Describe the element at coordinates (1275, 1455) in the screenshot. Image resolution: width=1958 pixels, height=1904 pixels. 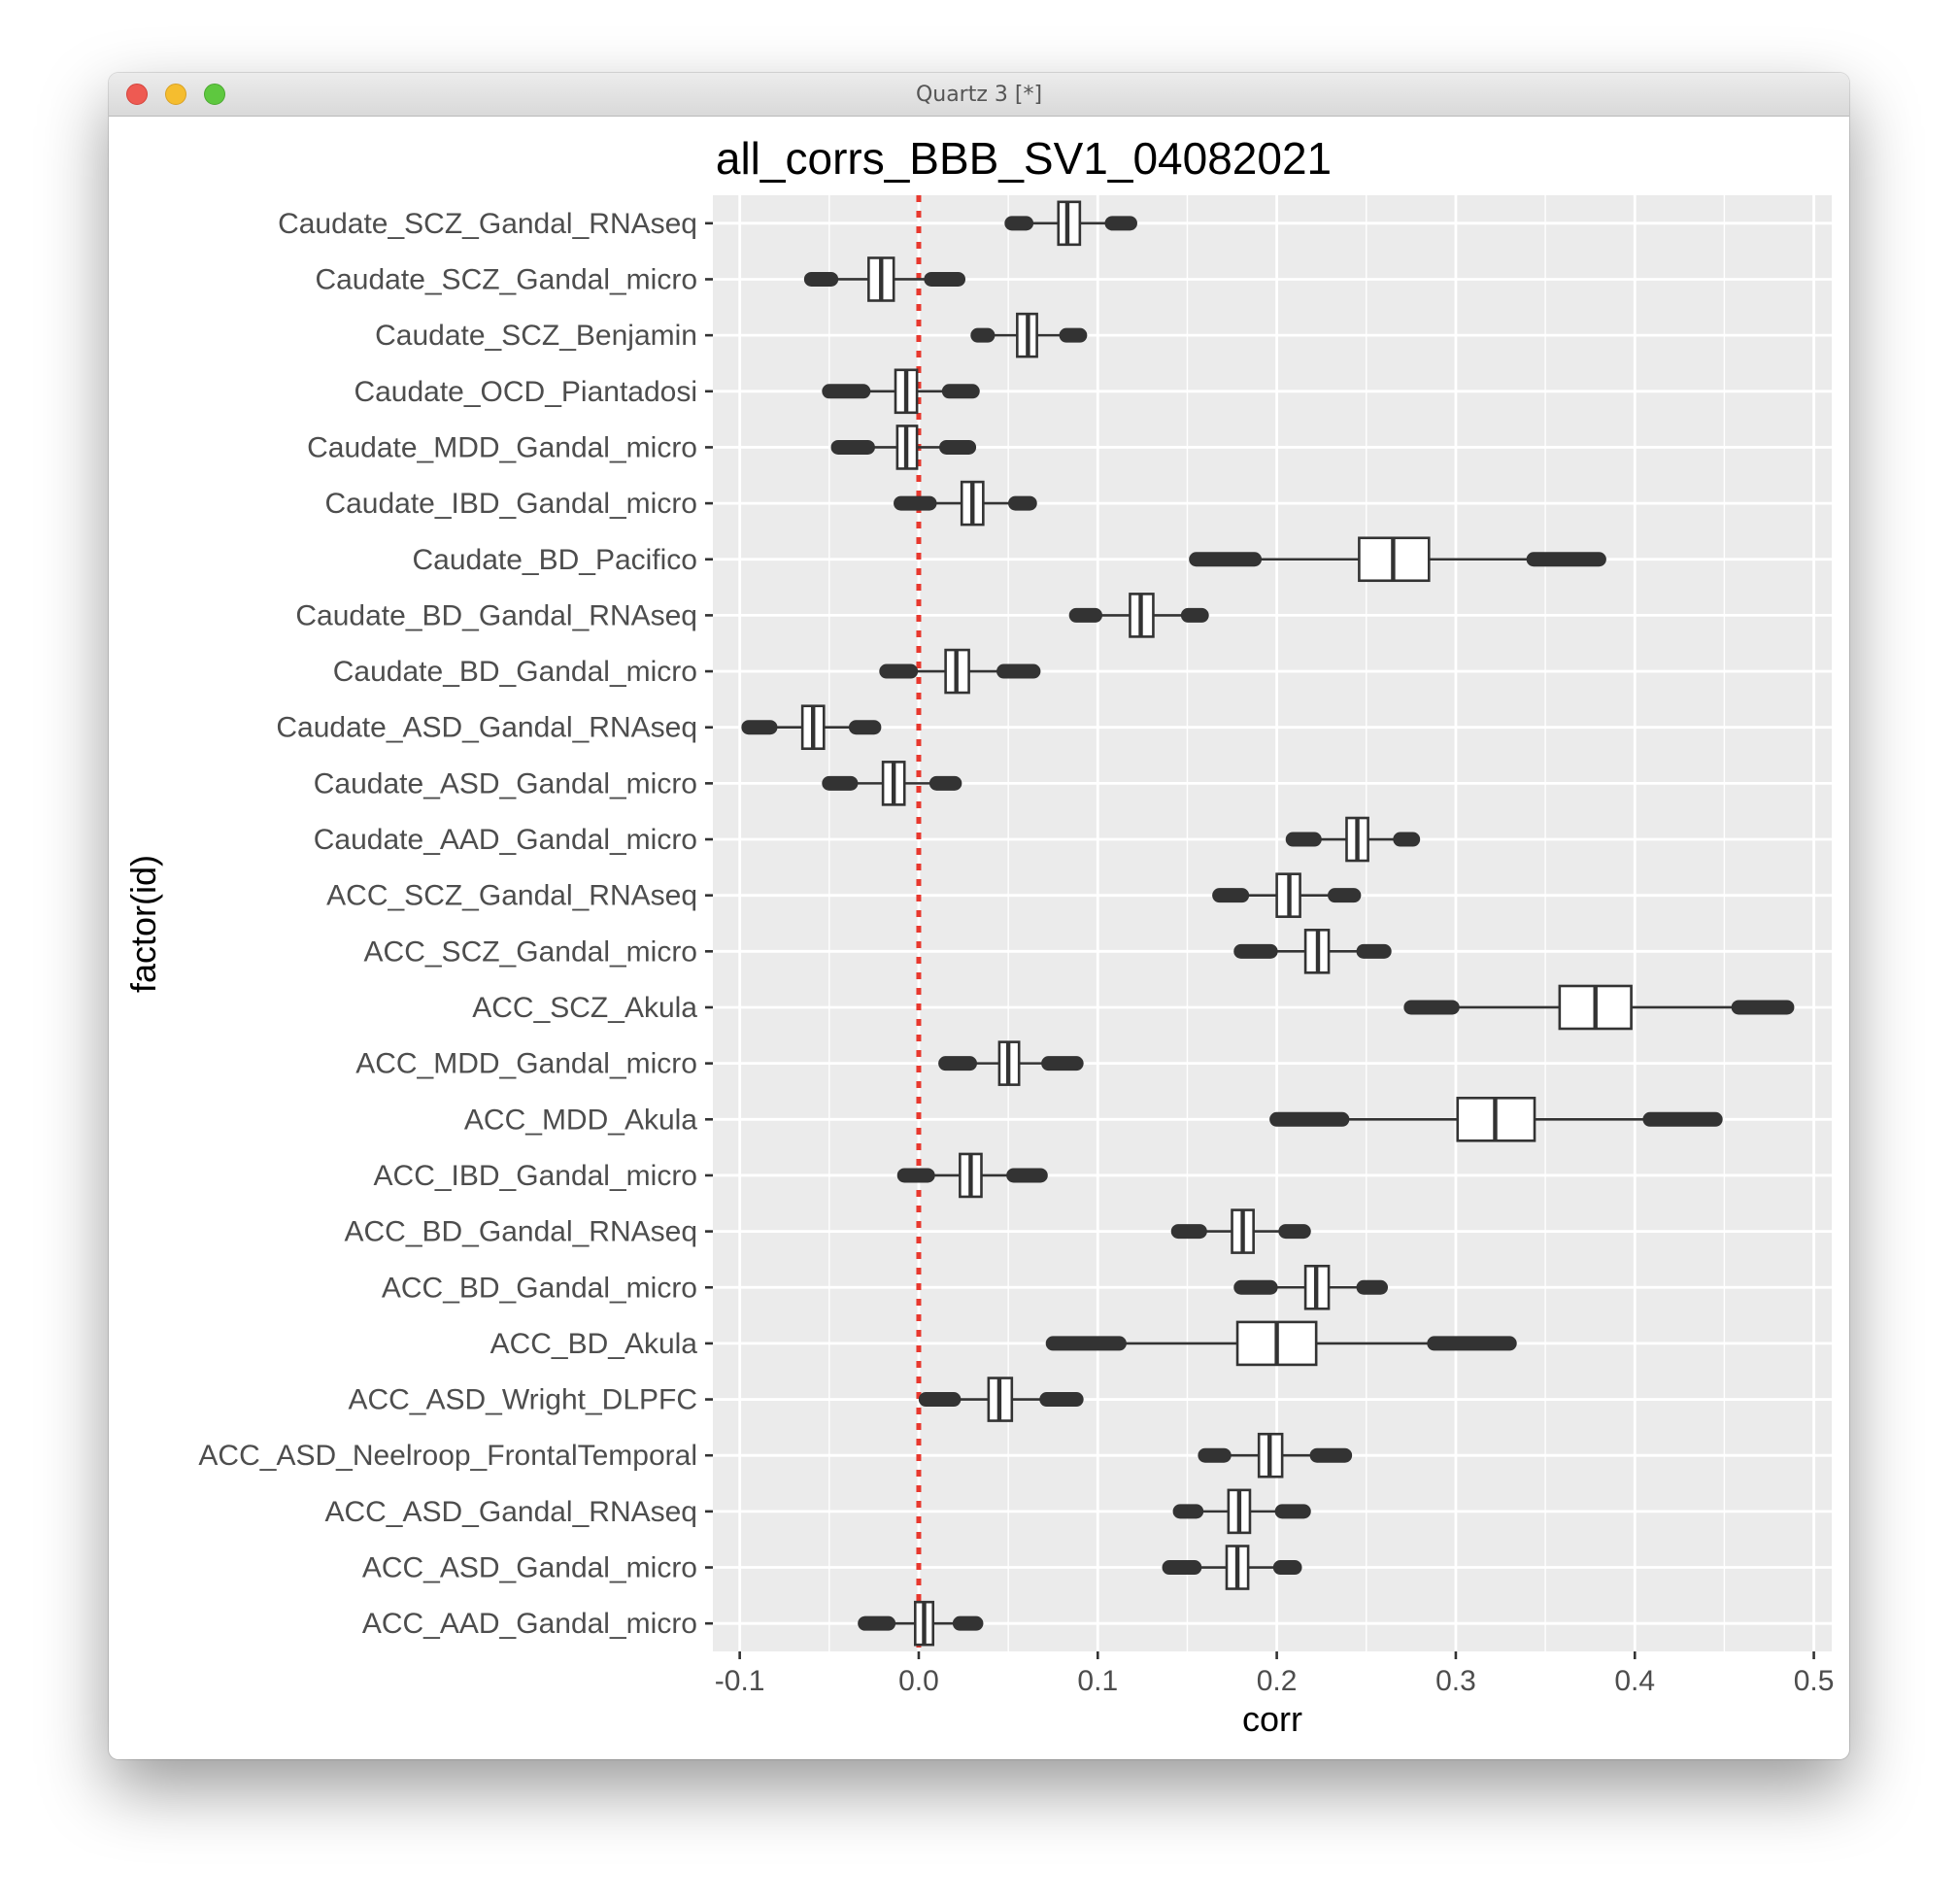
I see `box-ACC_ASD_Neelroop_FrontalTemporal` at that location.